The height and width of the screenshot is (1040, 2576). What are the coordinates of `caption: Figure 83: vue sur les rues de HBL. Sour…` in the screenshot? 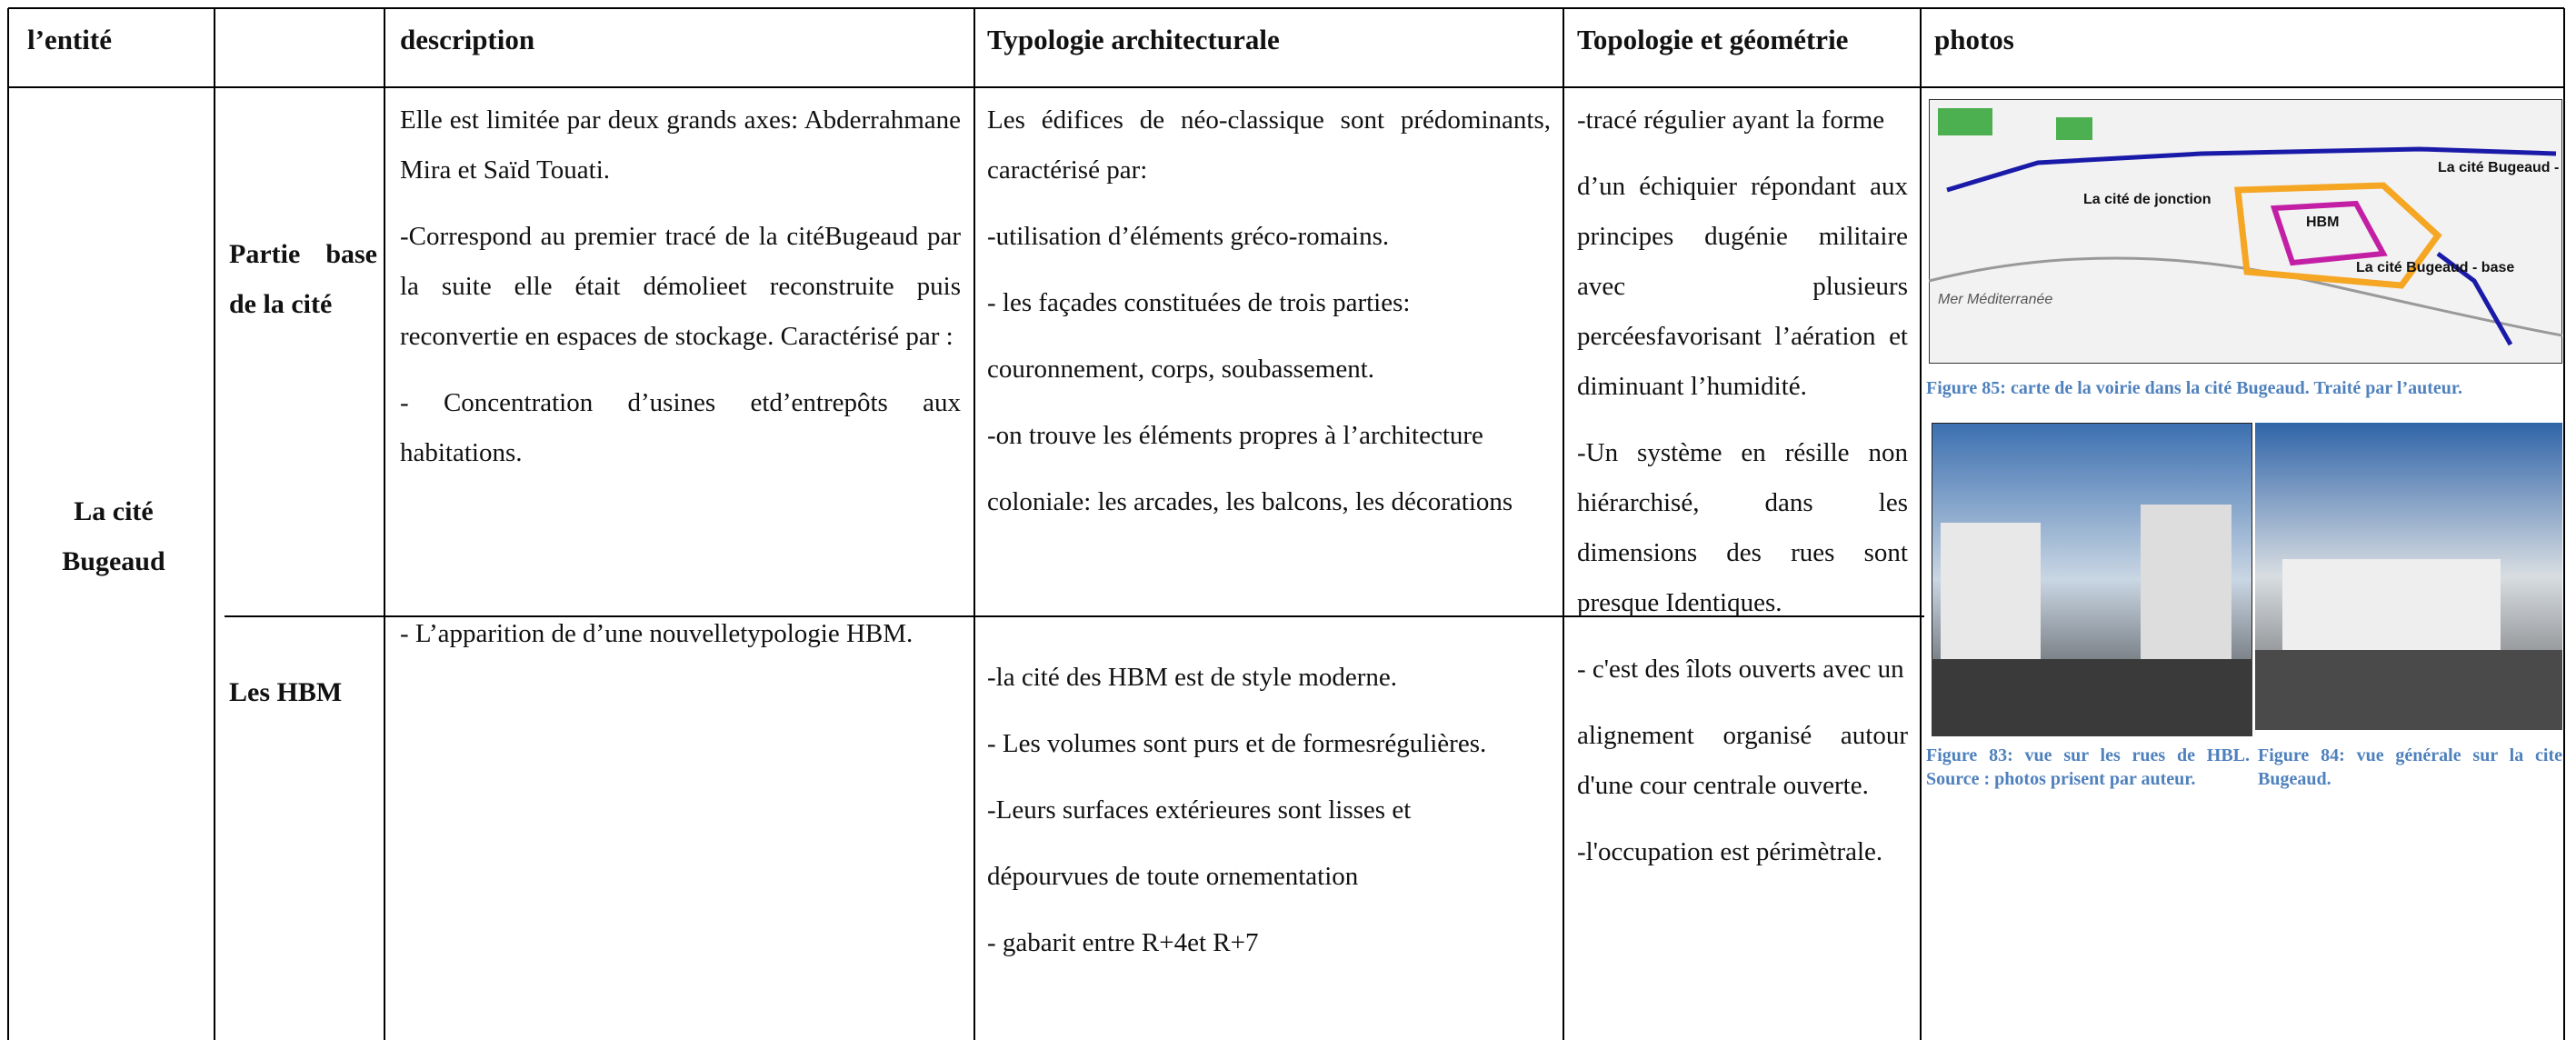 It's located at (2088, 767).